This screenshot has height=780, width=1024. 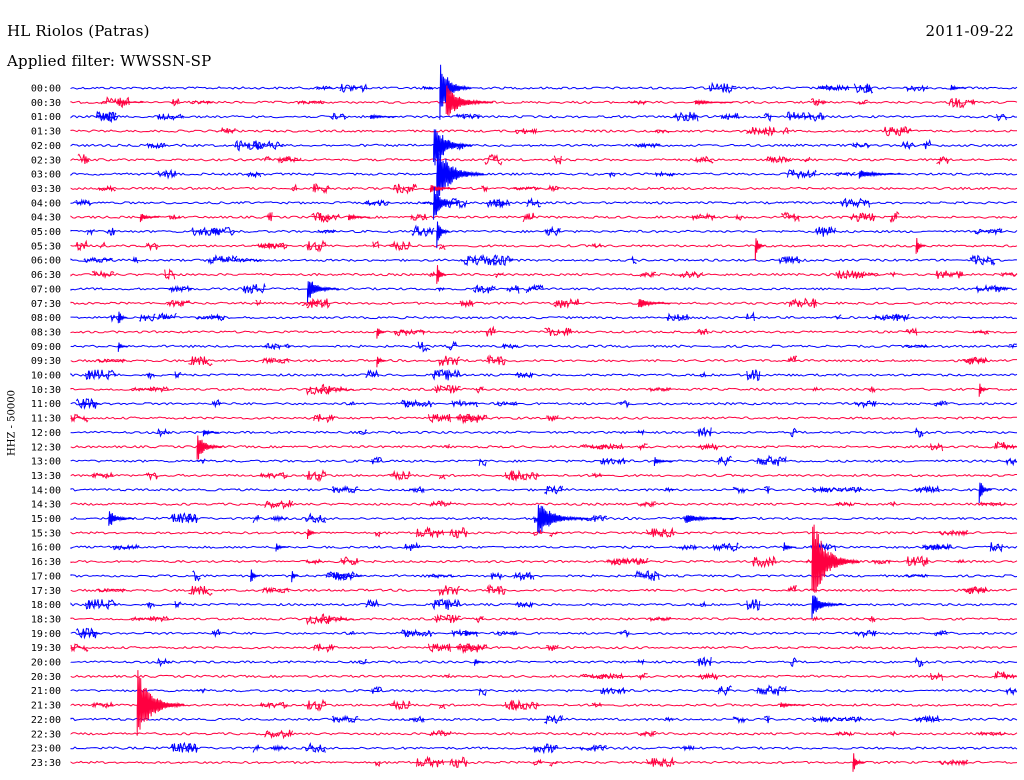 What do you see at coordinates (46, 490) in the screenshot?
I see `row-time-label: 14:00` at bounding box center [46, 490].